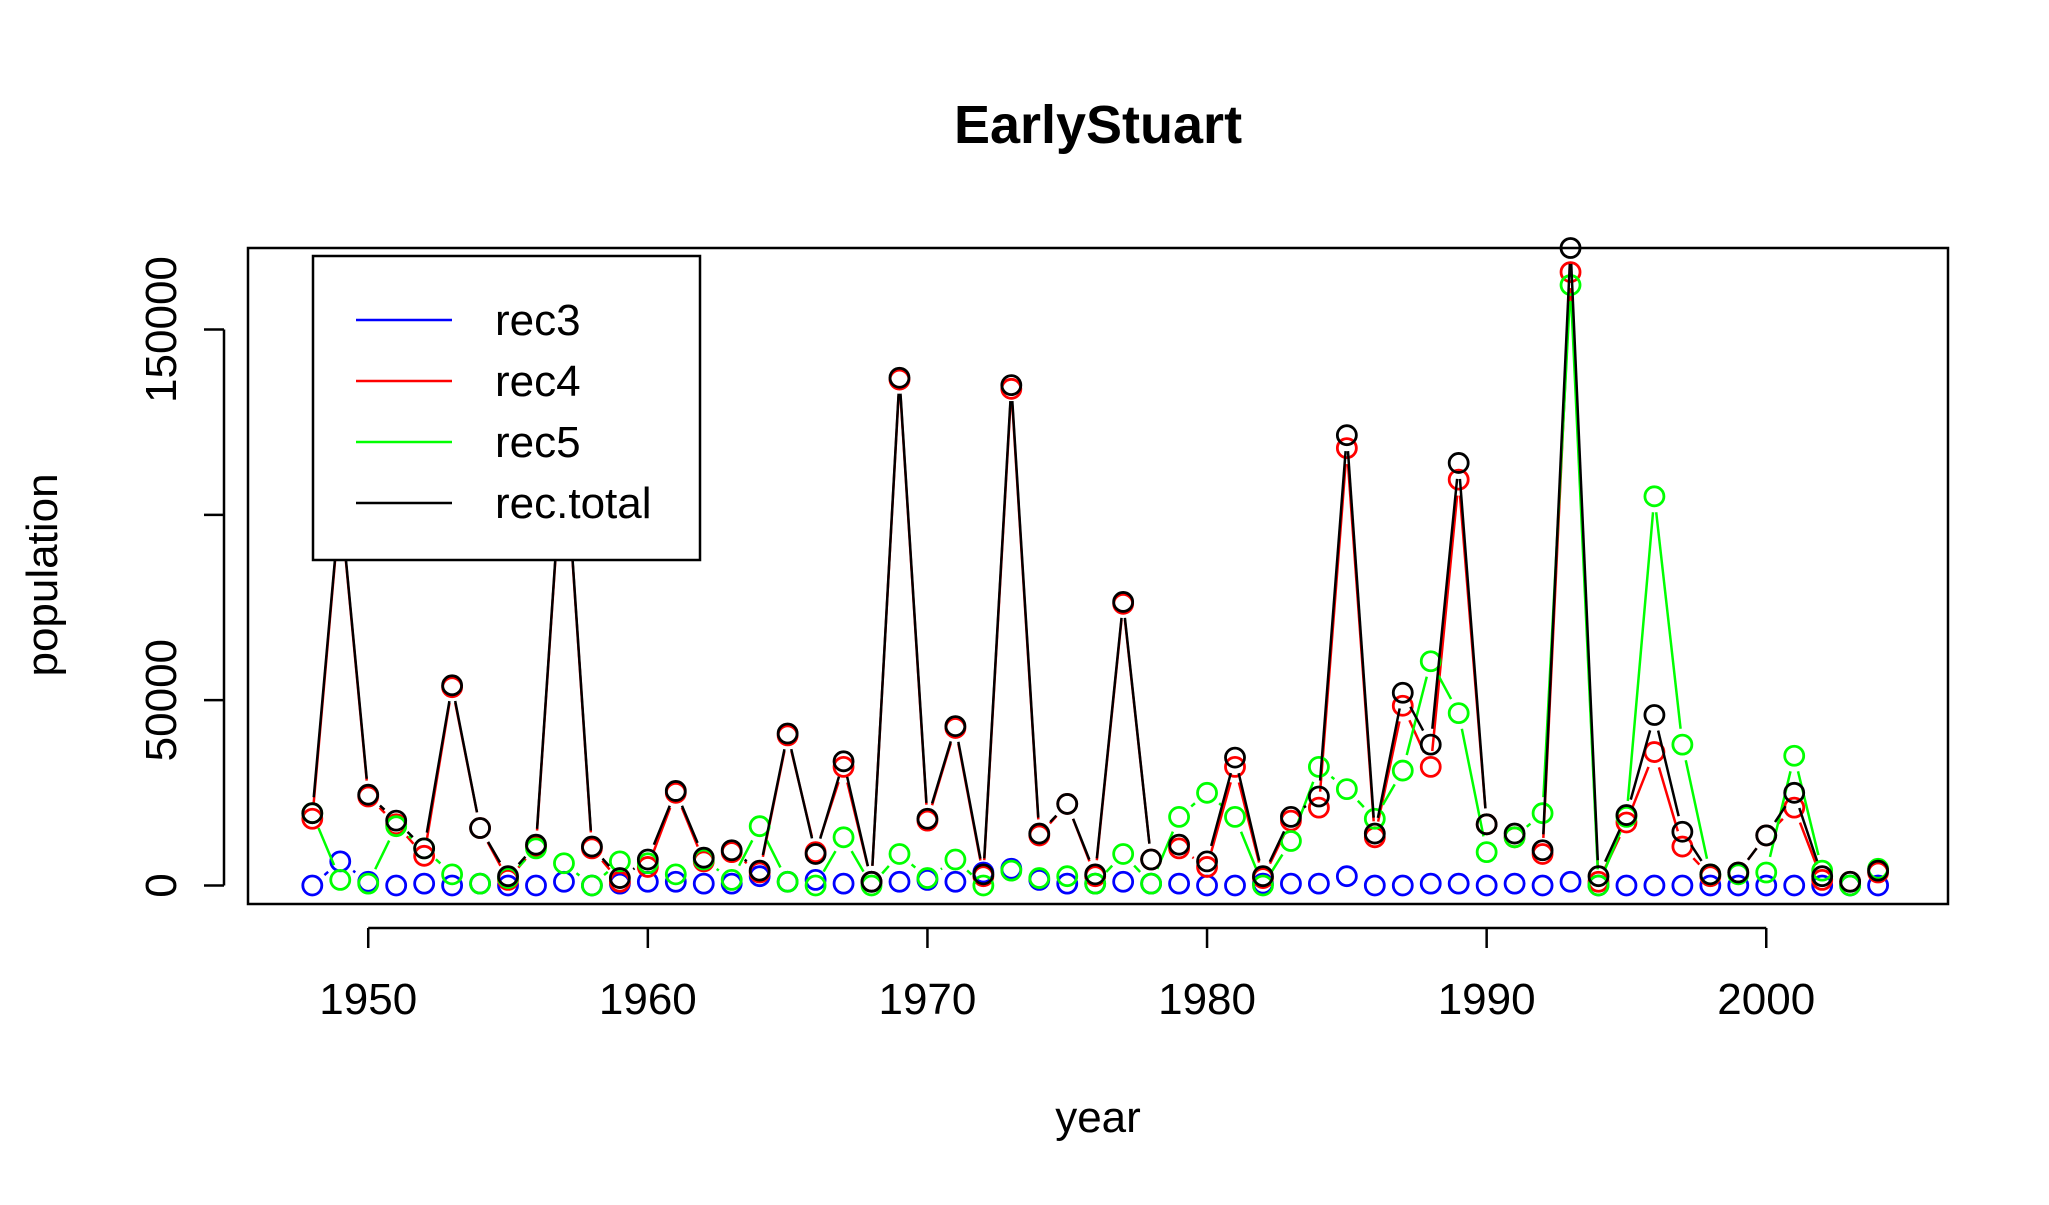 The width and height of the screenshot is (2049, 1205). What do you see at coordinates (648, 999) in the screenshot?
I see `x-tick-label: 1960` at bounding box center [648, 999].